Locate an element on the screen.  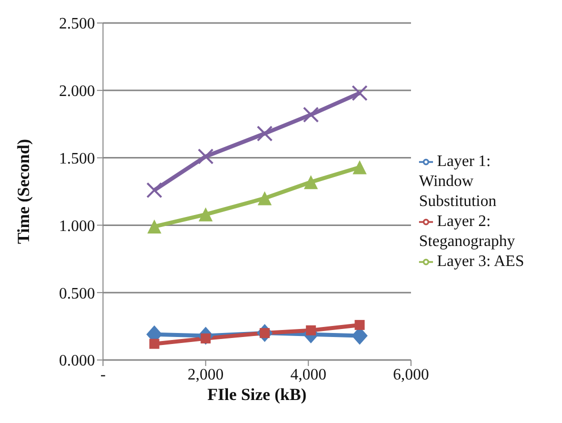
y-tick-label: 0.500 is located at coordinates (77, 293).